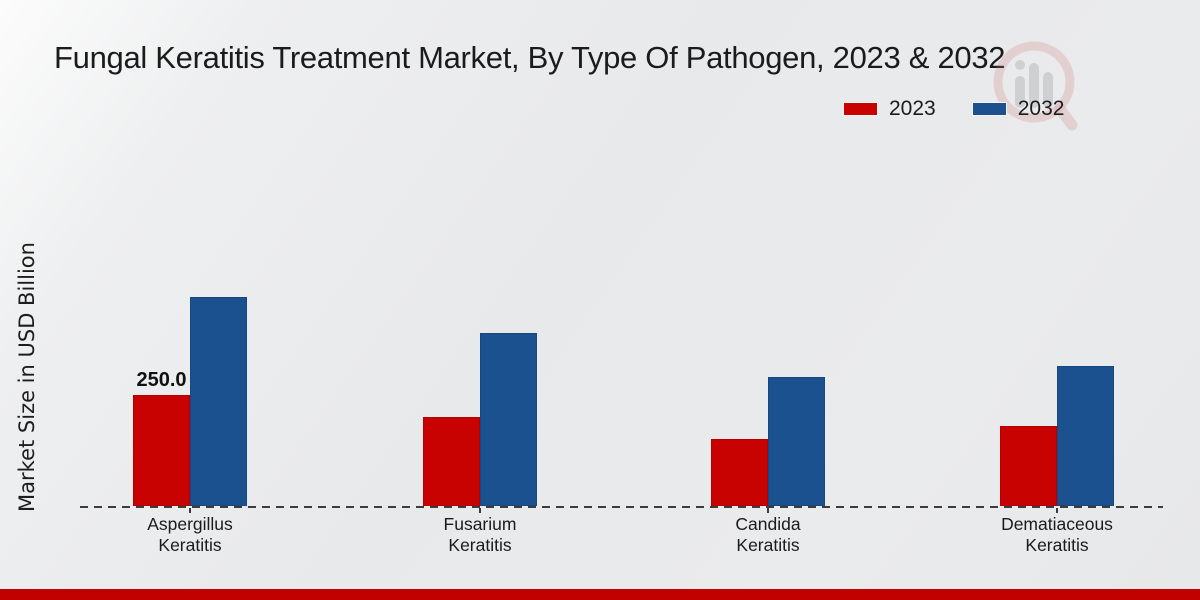 This screenshot has height=600, width=1200. I want to click on bar-2023-aspergillus-keratitis, so click(161, 450).